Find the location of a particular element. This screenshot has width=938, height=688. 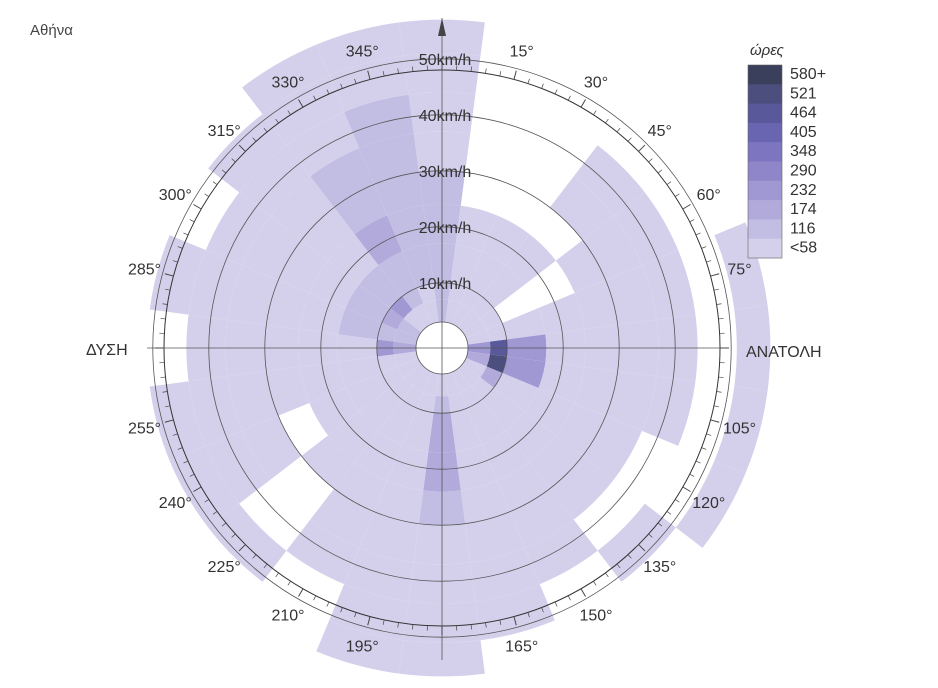

direction-label: 105° is located at coordinates (739, 429).